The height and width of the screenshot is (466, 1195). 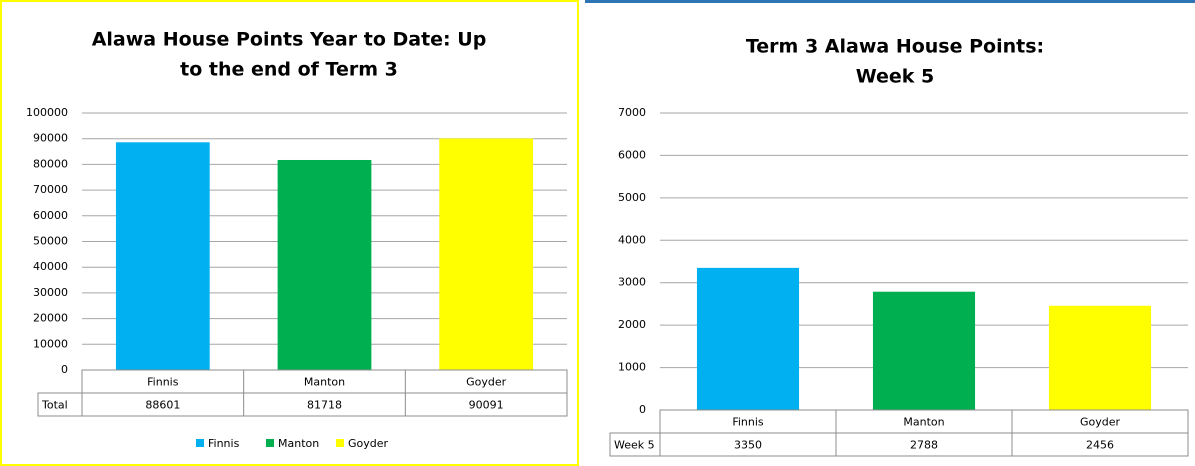 I want to click on y-tick-label: 80000, so click(x=50, y=163).